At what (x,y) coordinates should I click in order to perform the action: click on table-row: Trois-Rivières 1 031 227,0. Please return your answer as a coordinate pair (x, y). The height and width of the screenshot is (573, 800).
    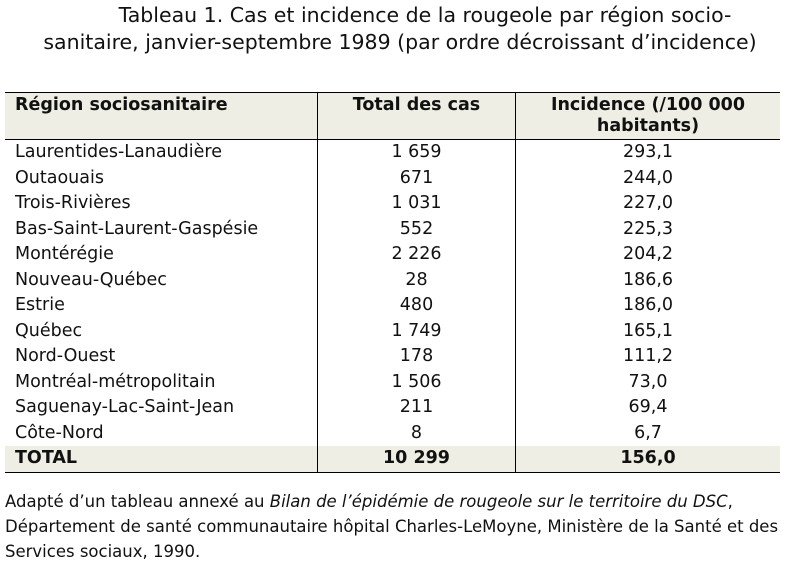
    Looking at the image, I should click on (392, 204).